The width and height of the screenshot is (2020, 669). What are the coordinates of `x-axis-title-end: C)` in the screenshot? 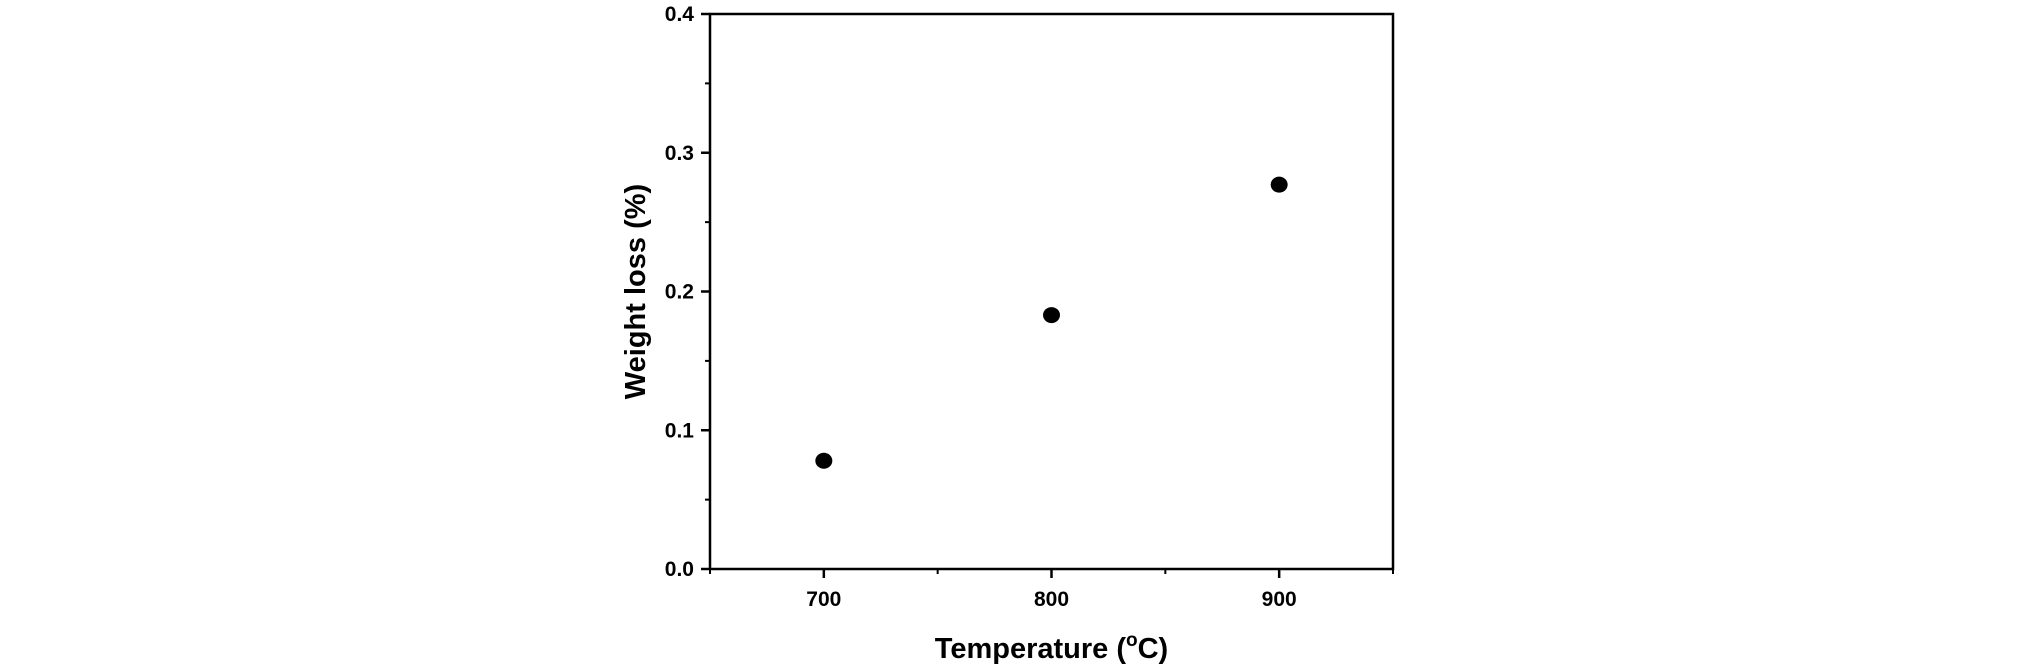 It's located at (1153, 649).